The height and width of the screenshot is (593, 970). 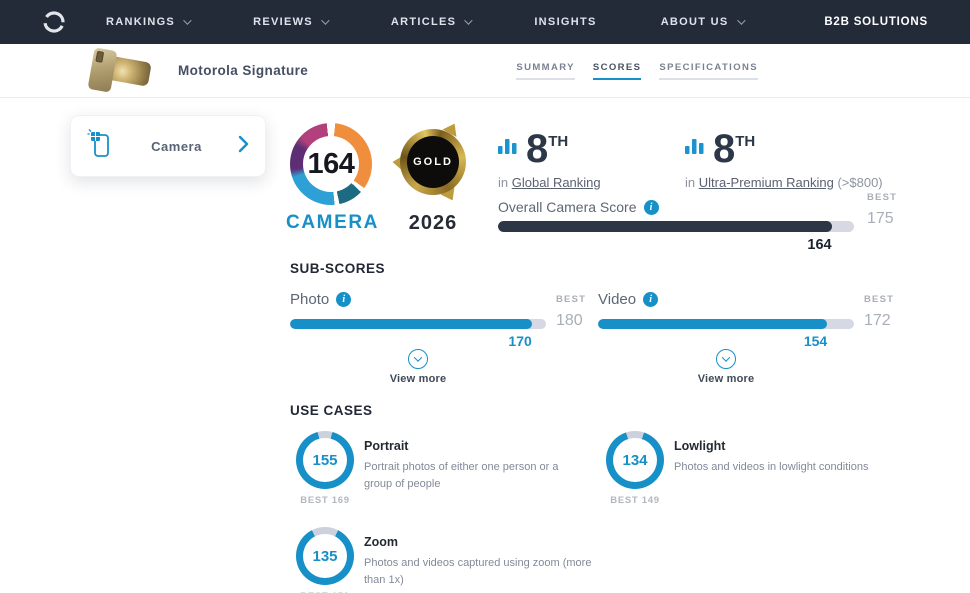 I want to click on product-tabs: SUMMARY SCORES SPECIFICATIONS, so click(x=637, y=71).